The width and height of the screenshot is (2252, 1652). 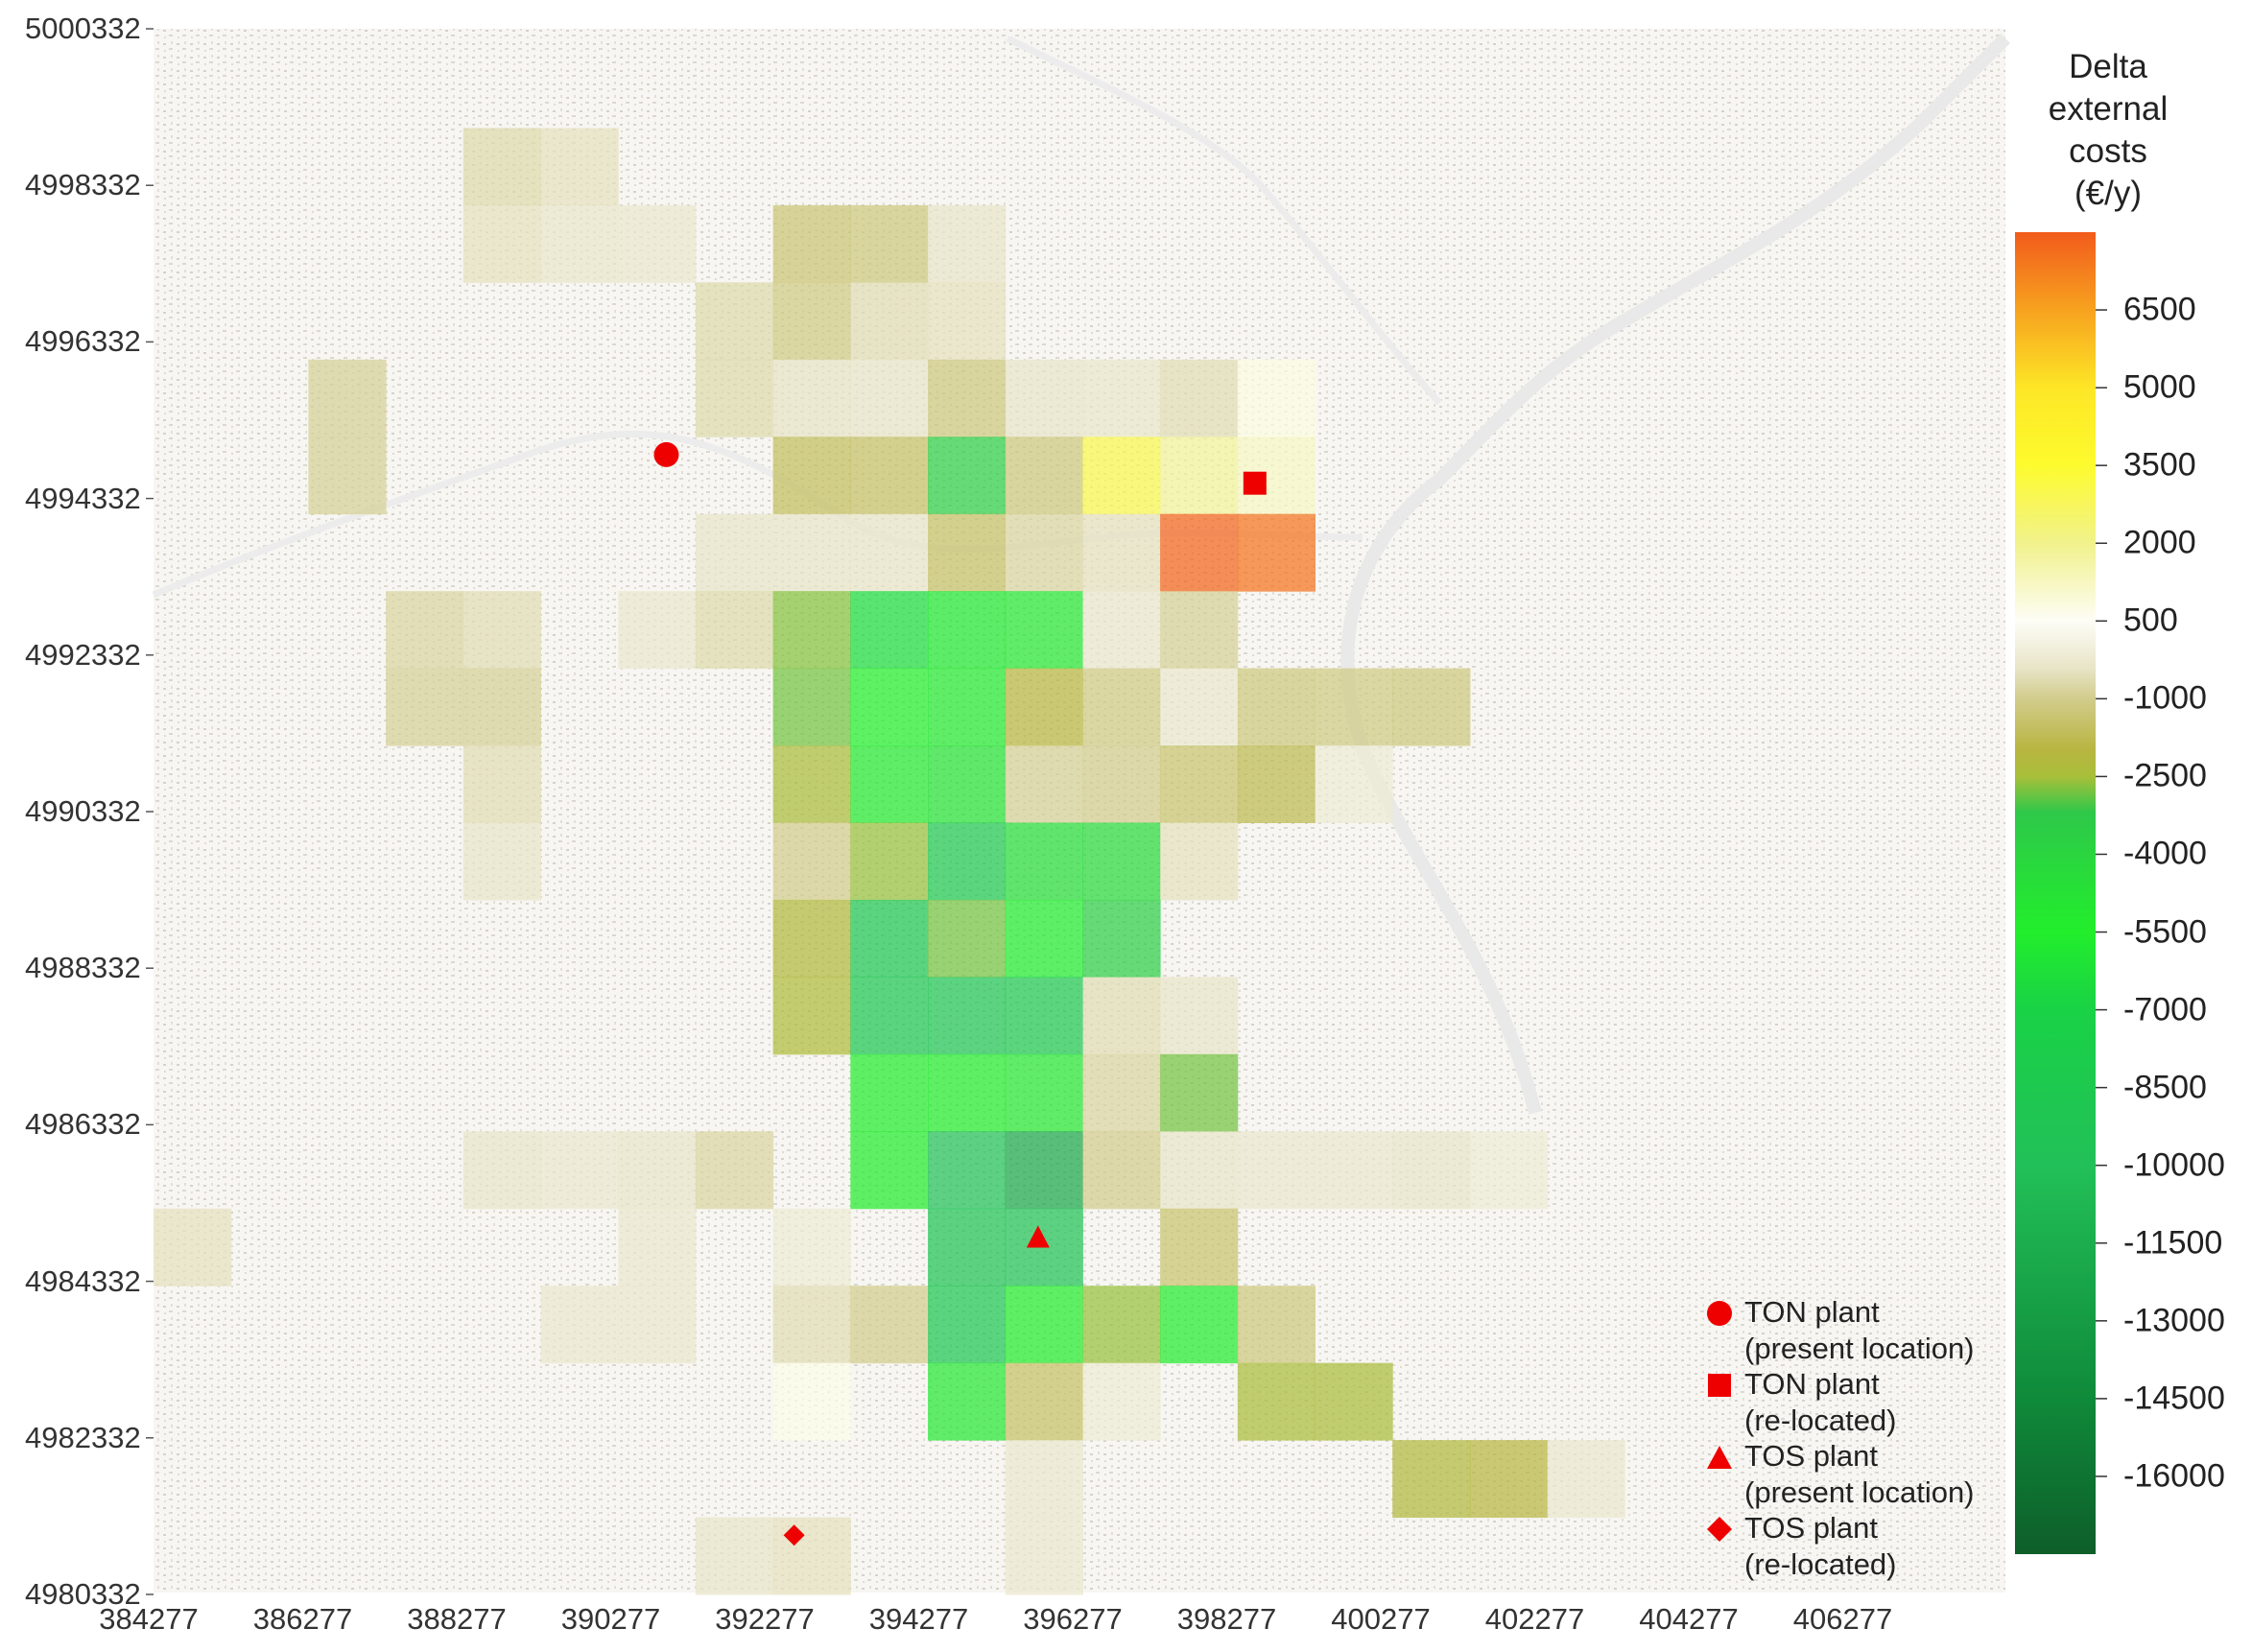 What do you see at coordinates (2174, 1398) in the screenshot?
I see `colorbar-tick-label: -14500` at bounding box center [2174, 1398].